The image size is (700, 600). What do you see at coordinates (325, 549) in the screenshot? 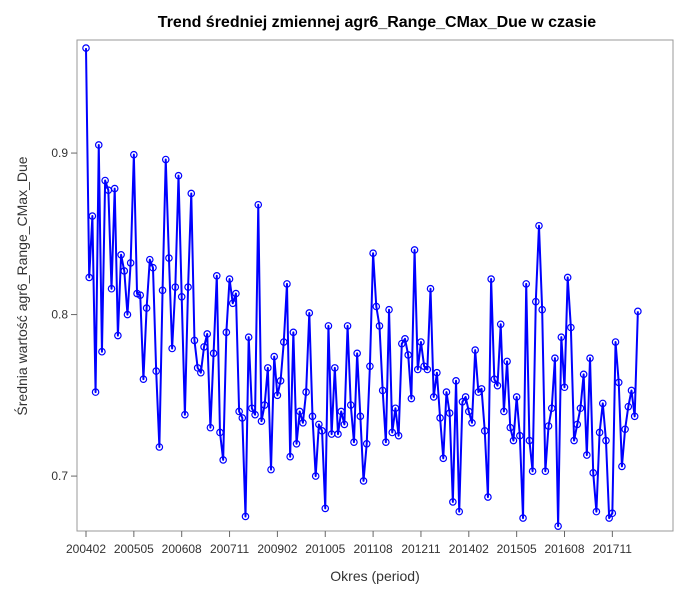
I see `x-tick-label: 201005` at bounding box center [325, 549].